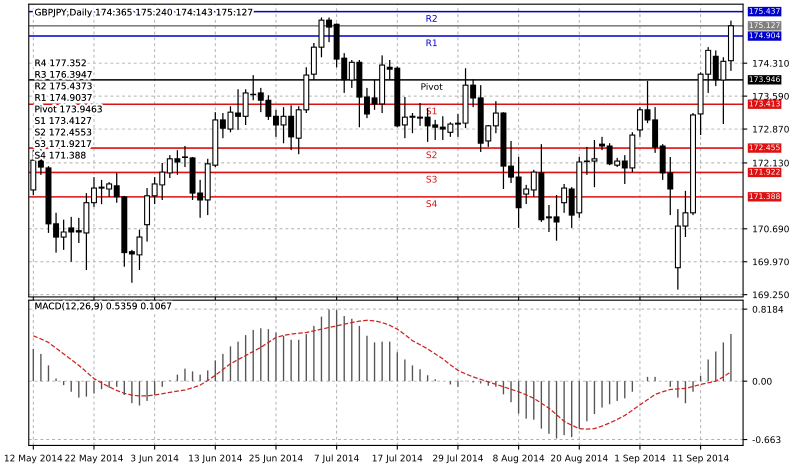 The height and width of the screenshot is (464, 799). I want to click on y-tick-label: 169.970, so click(771, 262).